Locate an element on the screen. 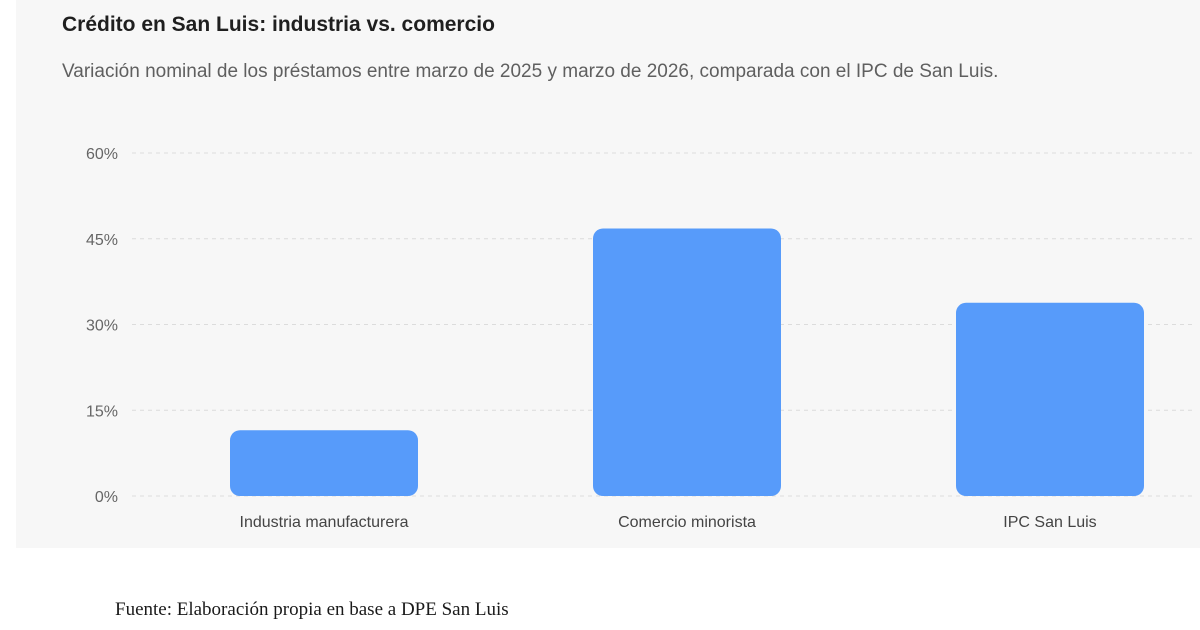 The width and height of the screenshot is (1200, 630). x-category-label: Comercio minorista is located at coordinates (687, 522).